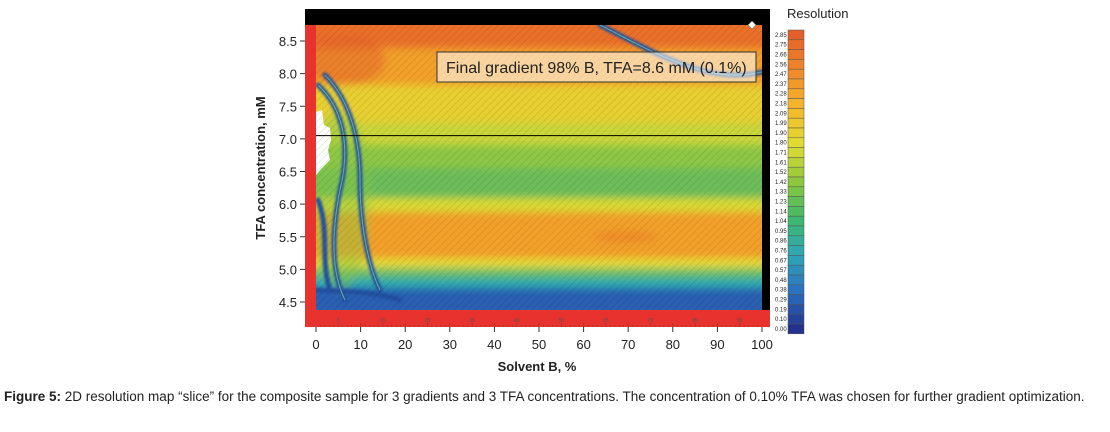 This screenshot has width=1110, height=432. Describe the element at coordinates (781, 183) in the screenshot. I see `colorbar-tick-label: 1.42` at that location.